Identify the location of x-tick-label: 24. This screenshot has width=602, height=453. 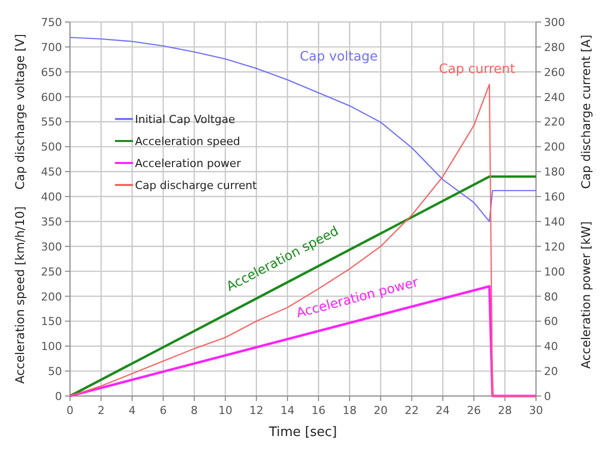
(443, 410).